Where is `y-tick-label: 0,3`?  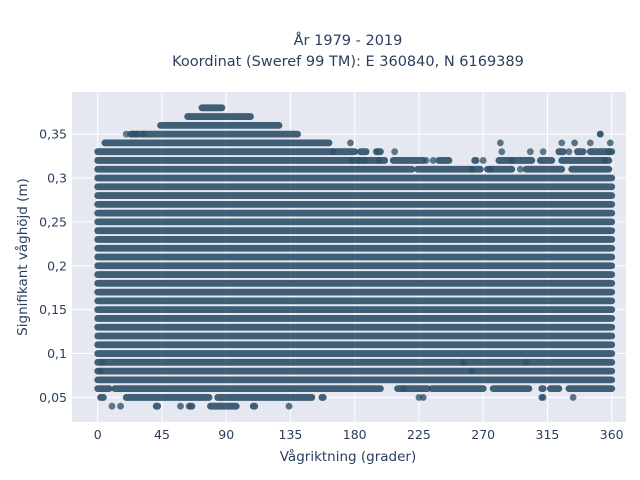 y-tick-label: 0,3 is located at coordinates (57, 178).